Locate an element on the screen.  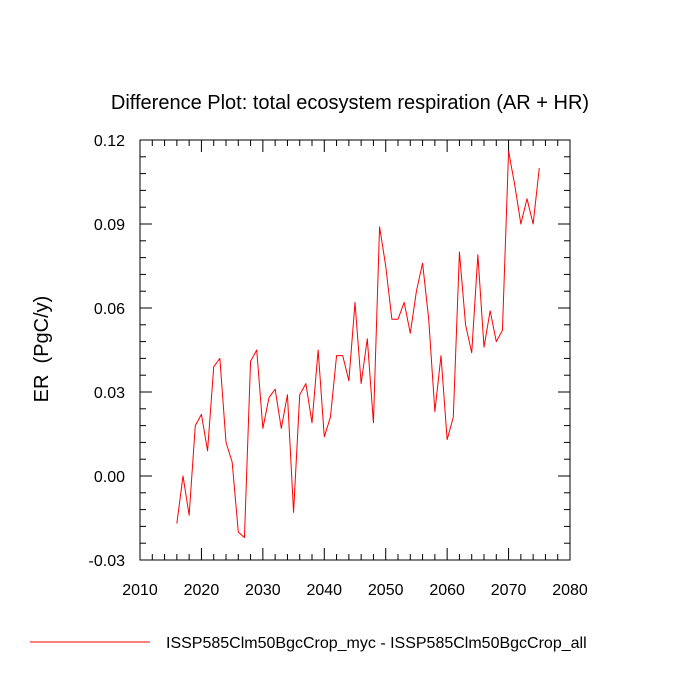
y-tick-label: 0.09 is located at coordinates (109, 225).